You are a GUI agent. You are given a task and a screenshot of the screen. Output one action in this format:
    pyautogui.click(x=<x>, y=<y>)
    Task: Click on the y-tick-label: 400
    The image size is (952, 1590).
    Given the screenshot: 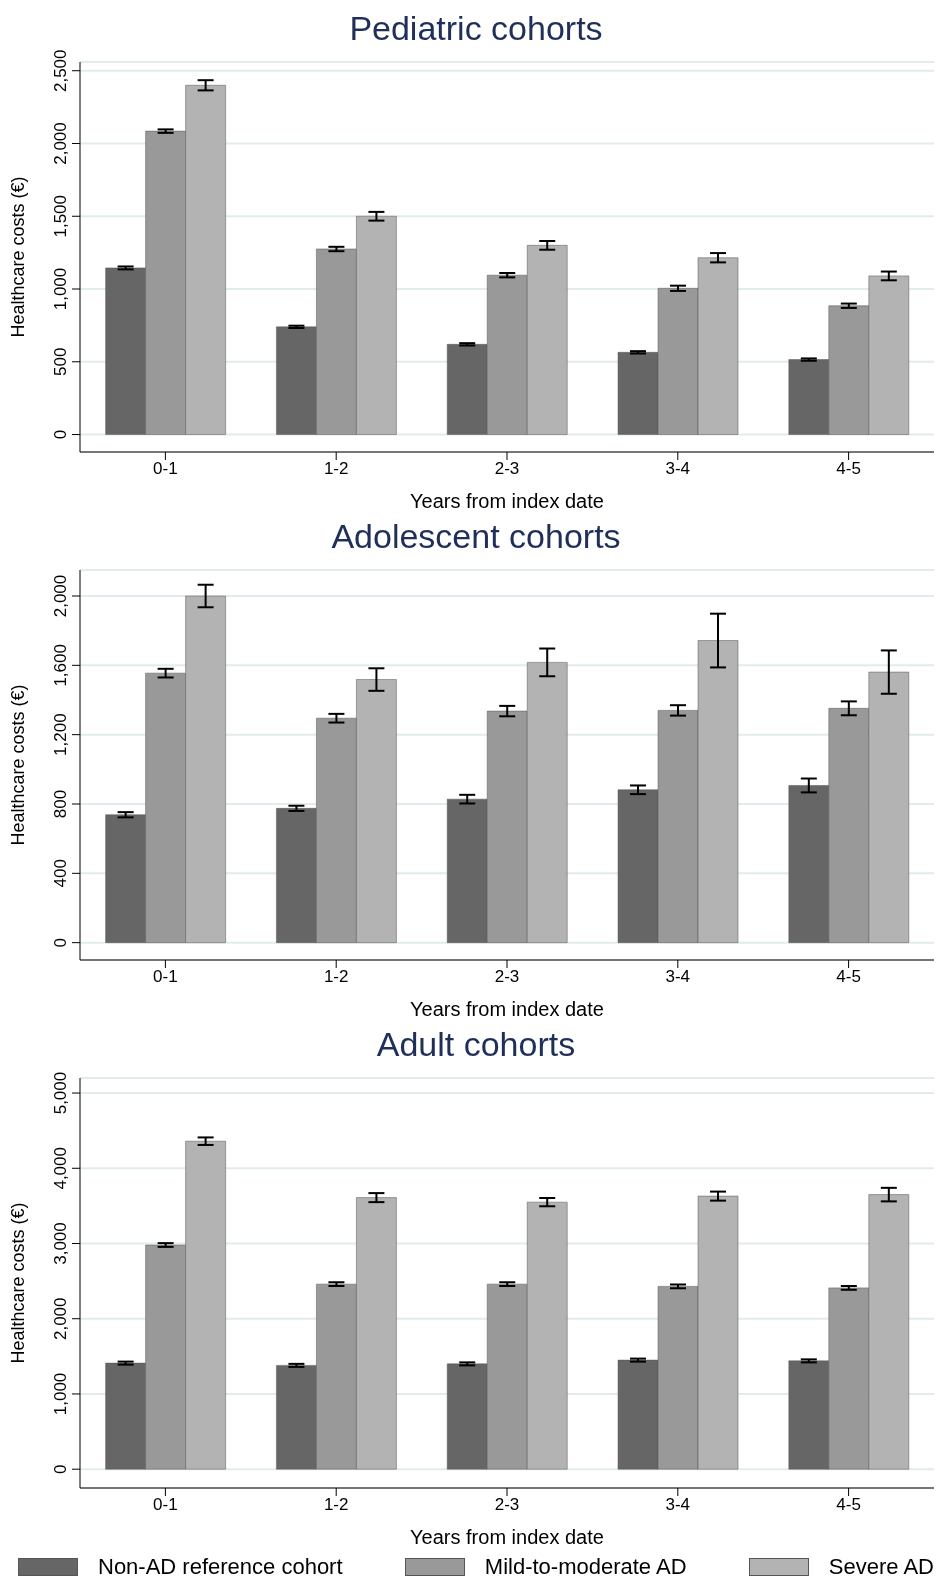 What is the action you would take?
    pyautogui.click(x=60, y=873)
    